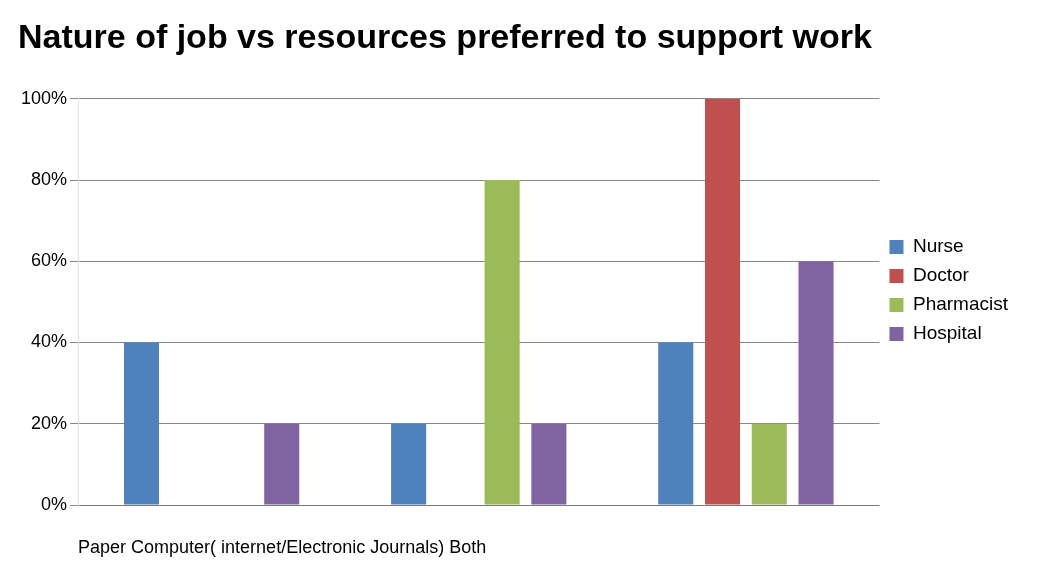 This screenshot has height=582, width=1039. What do you see at coordinates (54, 503) in the screenshot?
I see `y-tick-label: 0%` at bounding box center [54, 503].